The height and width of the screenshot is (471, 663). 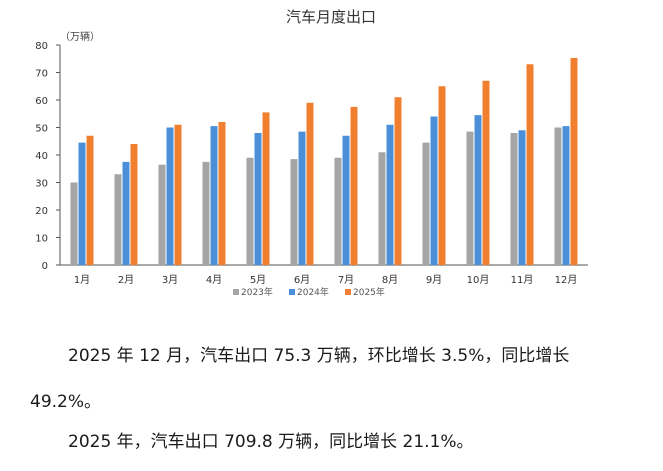 I want to click on x-tick-label: 3月, so click(x=170, y=280).